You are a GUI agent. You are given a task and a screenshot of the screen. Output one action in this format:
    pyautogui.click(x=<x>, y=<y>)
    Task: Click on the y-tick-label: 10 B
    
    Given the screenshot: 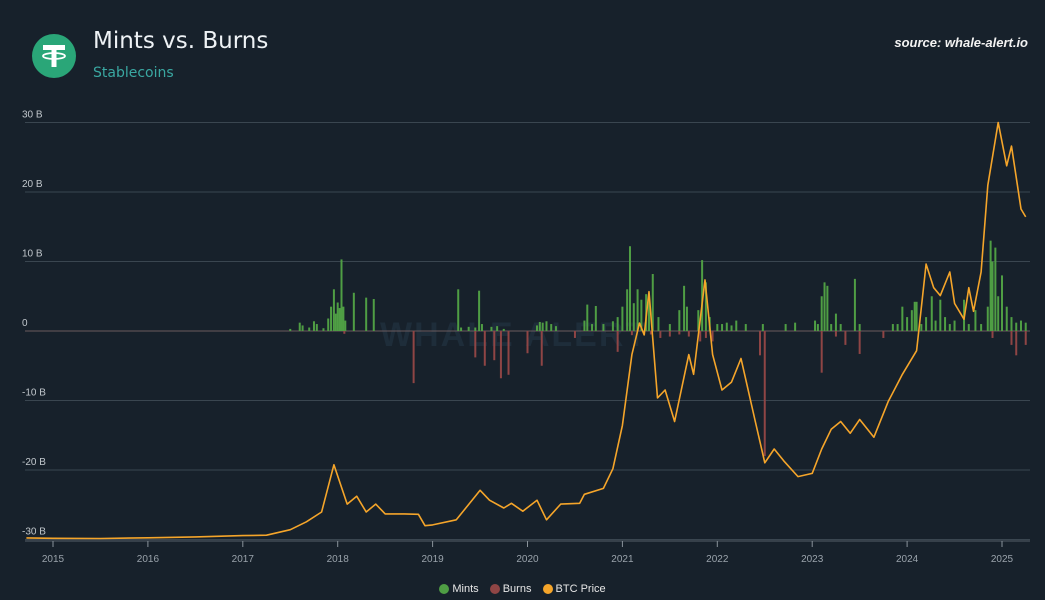 What is the action you would take?
    pyautogui.click(x=32, y=254)
    